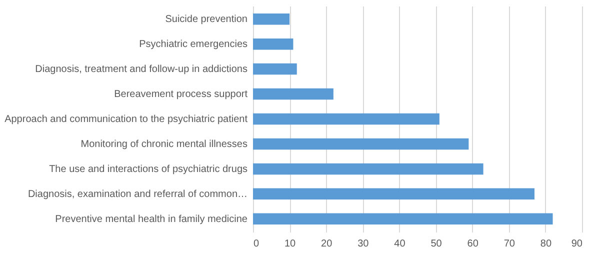  I want to click on x-tick-label: 70, so click(510, 244).